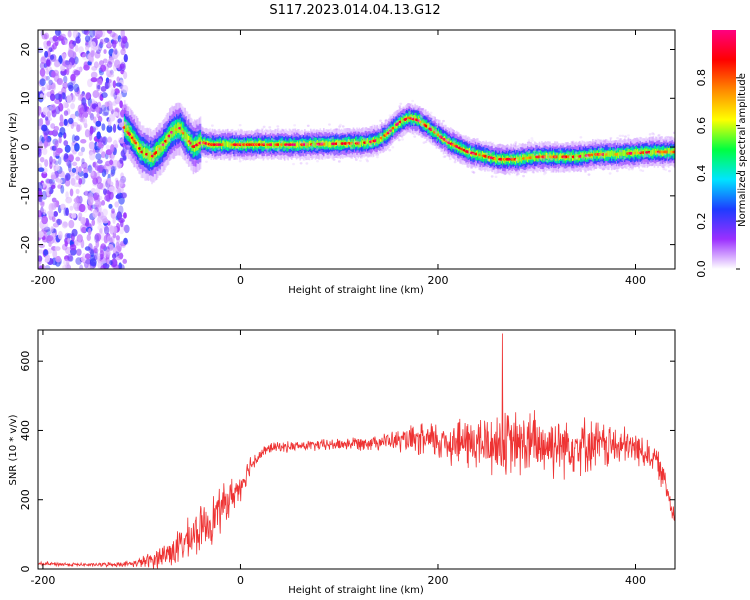 The width and height of the screenshot is (750, 600). Describe the element at coordinates (742, 150) in the screenshot. I see `colorbar-label: Normalized spectral amplitude` at that location.